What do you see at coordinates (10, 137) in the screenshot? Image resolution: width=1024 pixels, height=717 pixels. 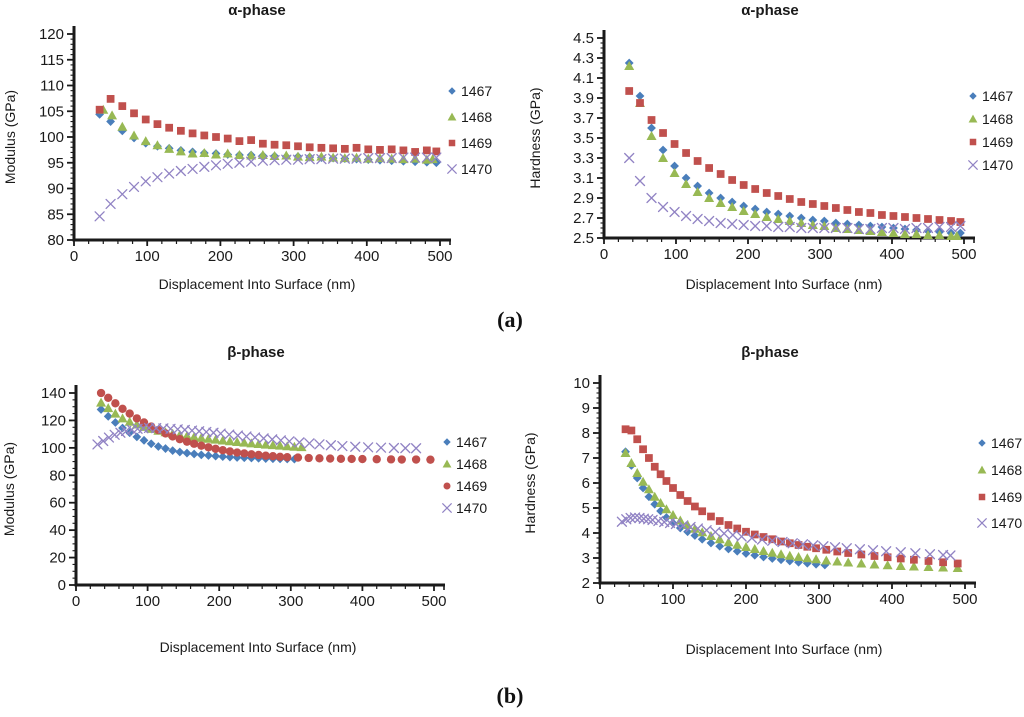 I see `y-axis-label: Modulus (GPa)` at bounding box center [10, 137].